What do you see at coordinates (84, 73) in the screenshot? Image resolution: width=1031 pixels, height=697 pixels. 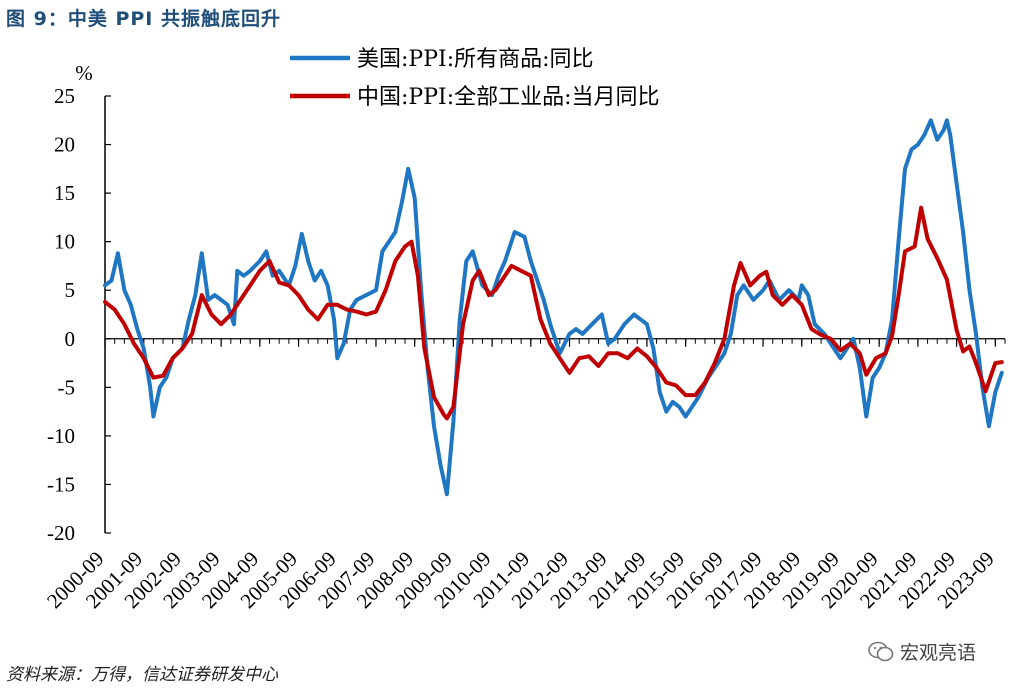 I see `y-unit-label: %` at bounding box center [84, 73].